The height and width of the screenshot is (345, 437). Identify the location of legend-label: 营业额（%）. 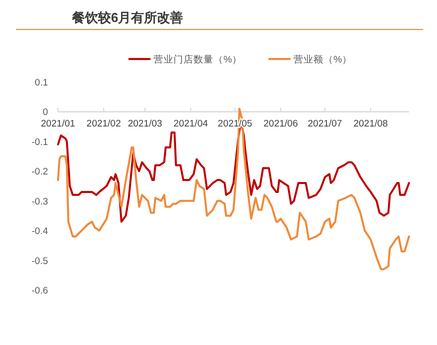
(323, 60).